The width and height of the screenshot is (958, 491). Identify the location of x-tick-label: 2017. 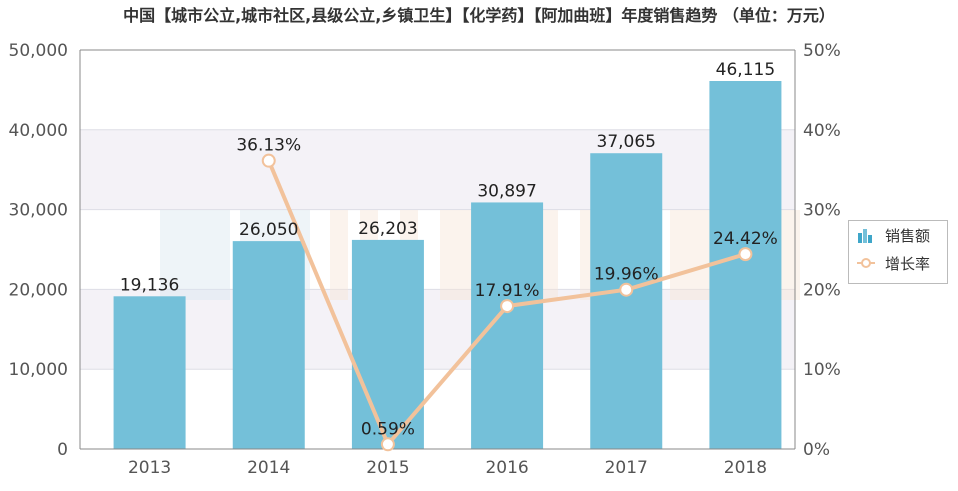
(626, 468).